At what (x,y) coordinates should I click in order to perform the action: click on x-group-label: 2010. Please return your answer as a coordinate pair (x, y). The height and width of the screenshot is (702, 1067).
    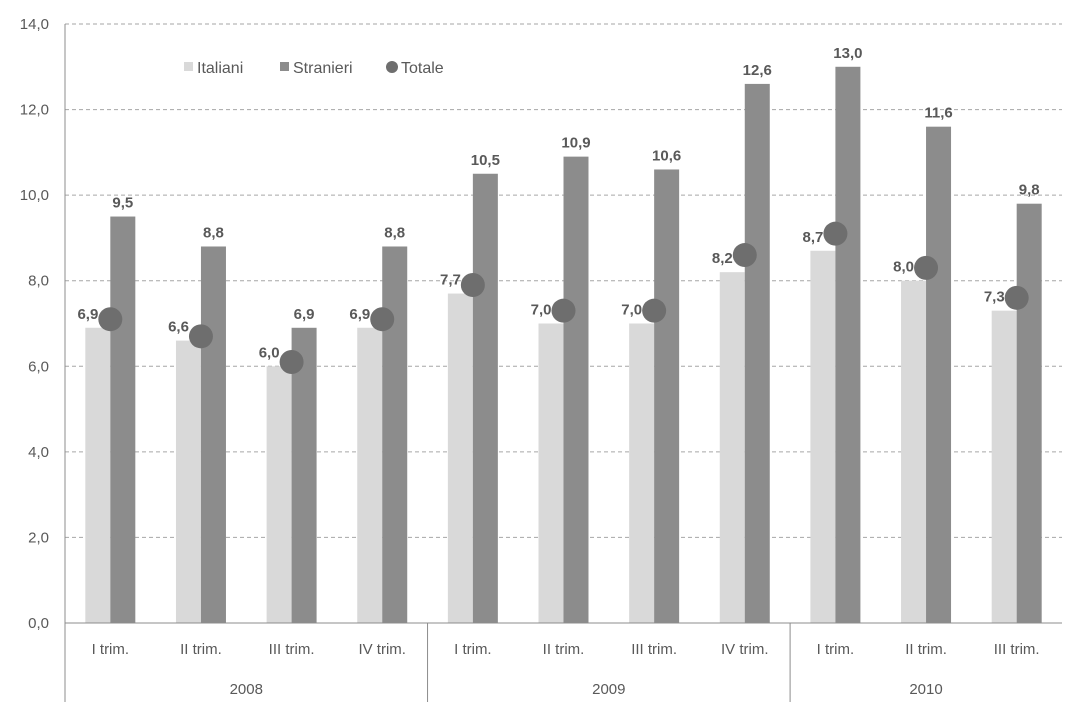
    Looking at the image, I should click on (925, 689).